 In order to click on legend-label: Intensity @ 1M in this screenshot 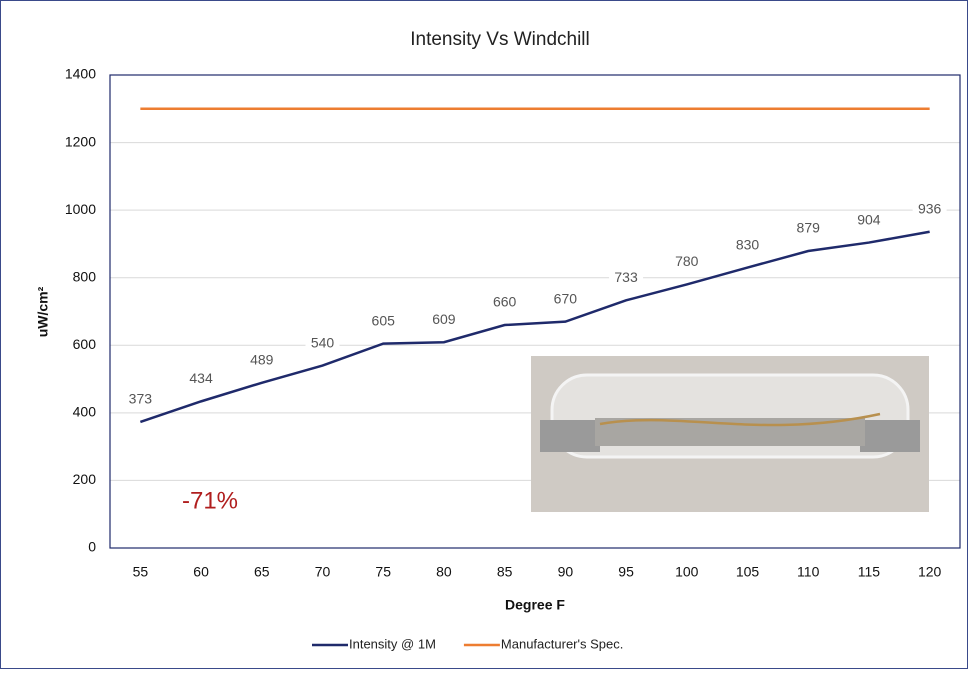, I will do `click(392, 643)`.